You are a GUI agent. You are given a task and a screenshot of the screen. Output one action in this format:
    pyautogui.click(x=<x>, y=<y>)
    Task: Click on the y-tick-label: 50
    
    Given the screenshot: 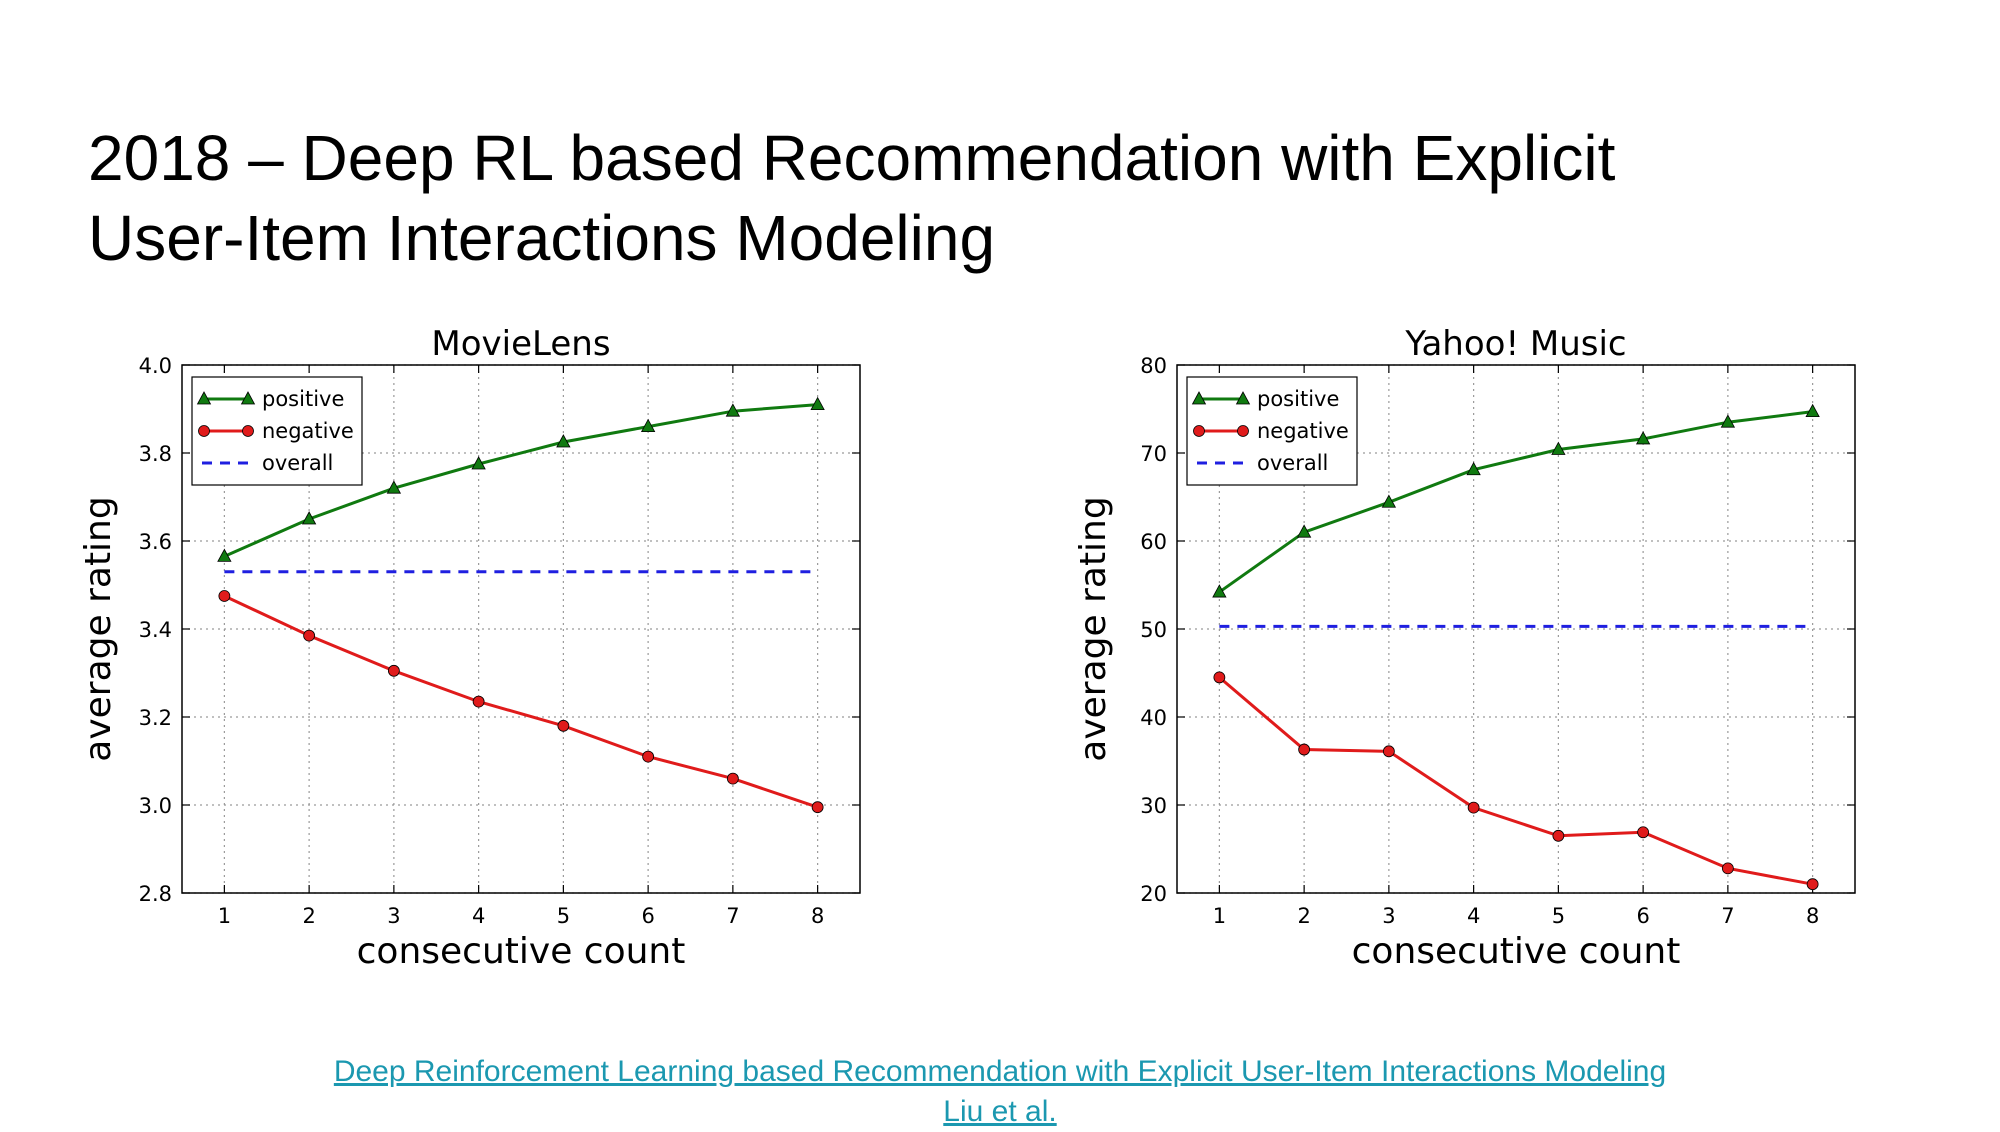 What is the action you would take?
    pyautogui.click(x=1153, y=630)
    